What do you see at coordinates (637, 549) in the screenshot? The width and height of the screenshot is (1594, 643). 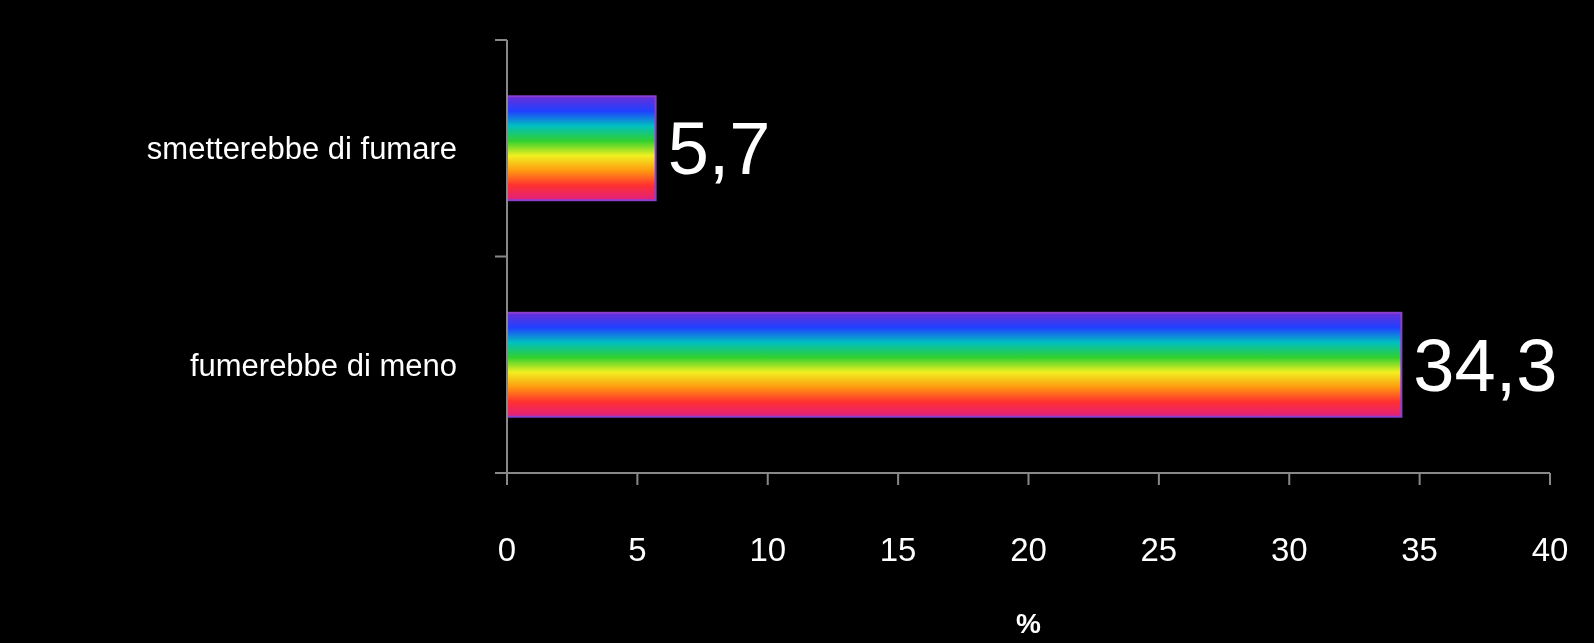 I see `x-tick-label: 5` at bounding box center [637, 549].